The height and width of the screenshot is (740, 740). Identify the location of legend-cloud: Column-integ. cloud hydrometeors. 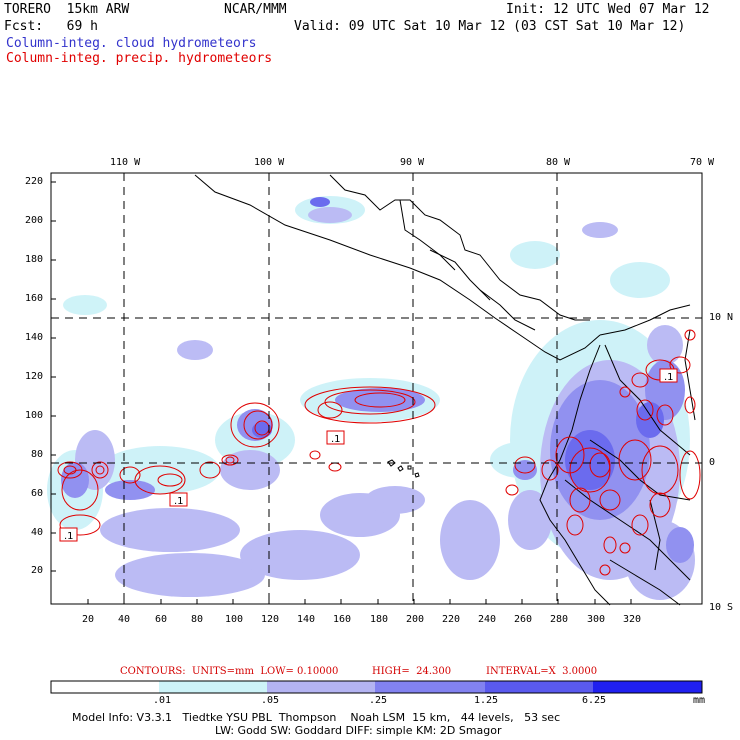
(131, 43).